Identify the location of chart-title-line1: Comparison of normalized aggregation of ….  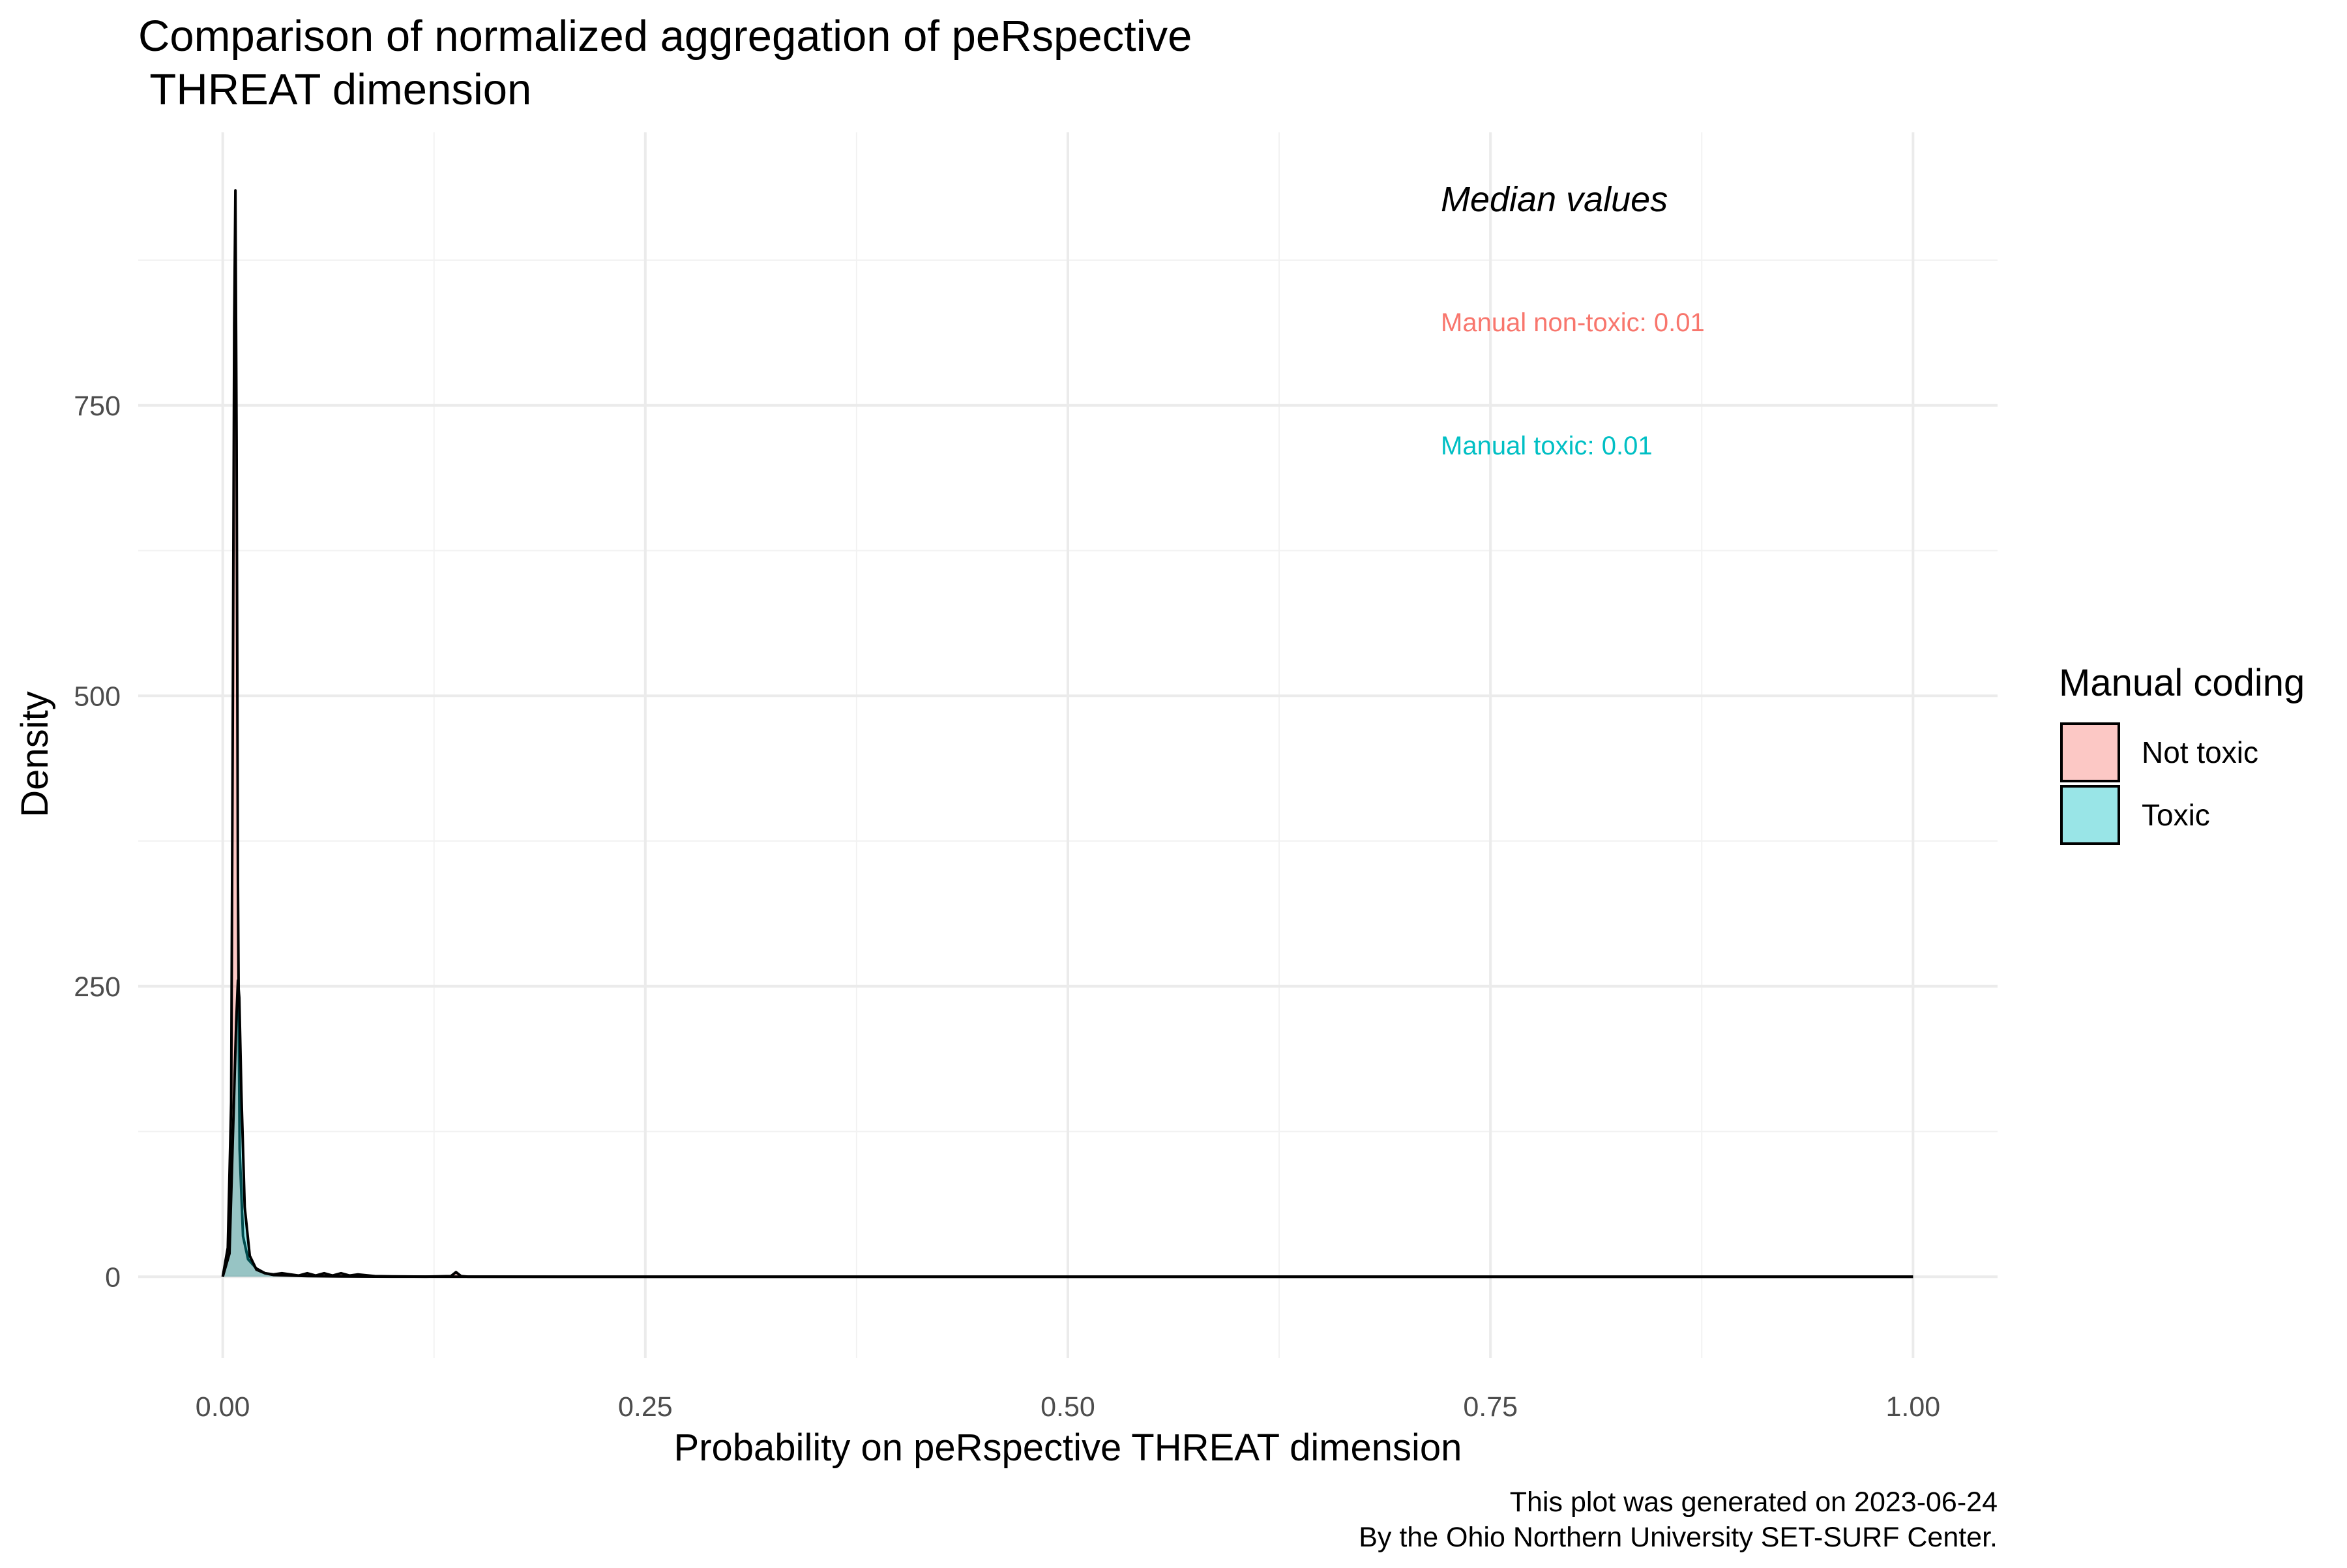
(665, 36).